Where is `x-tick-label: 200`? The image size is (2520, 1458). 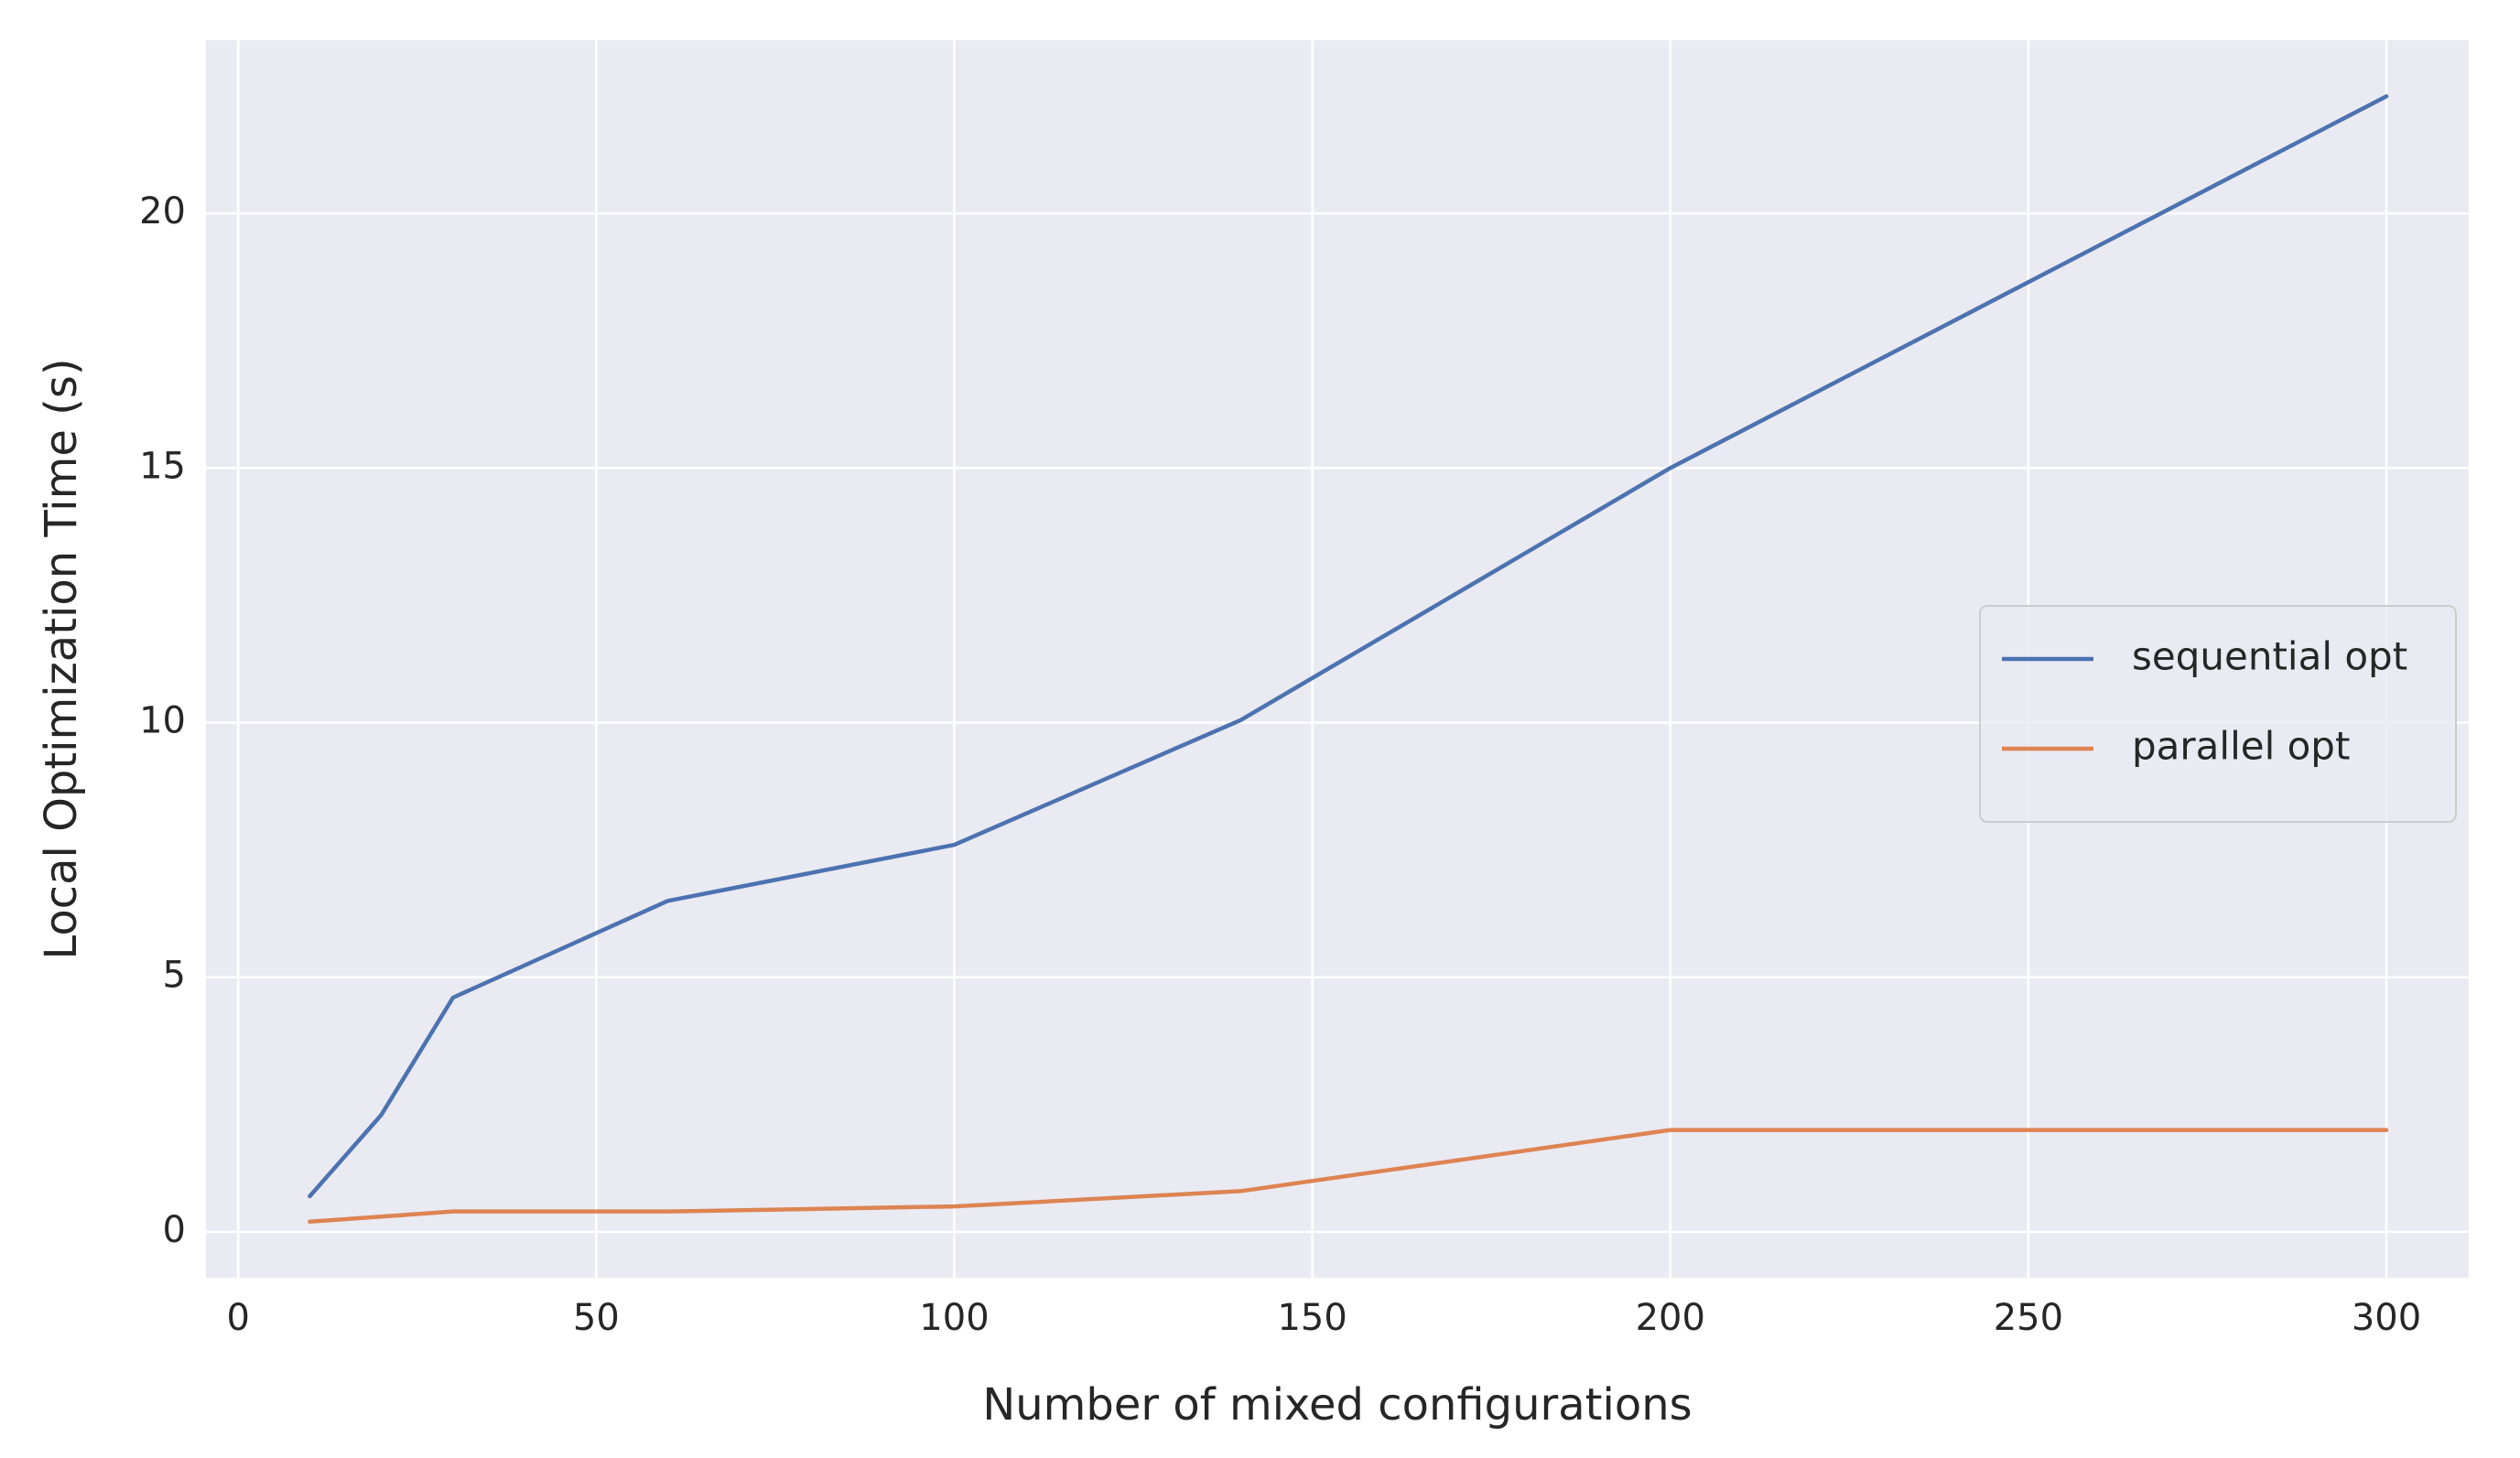 x-tick-label: 200 is located at coordinates (1670, 1318).